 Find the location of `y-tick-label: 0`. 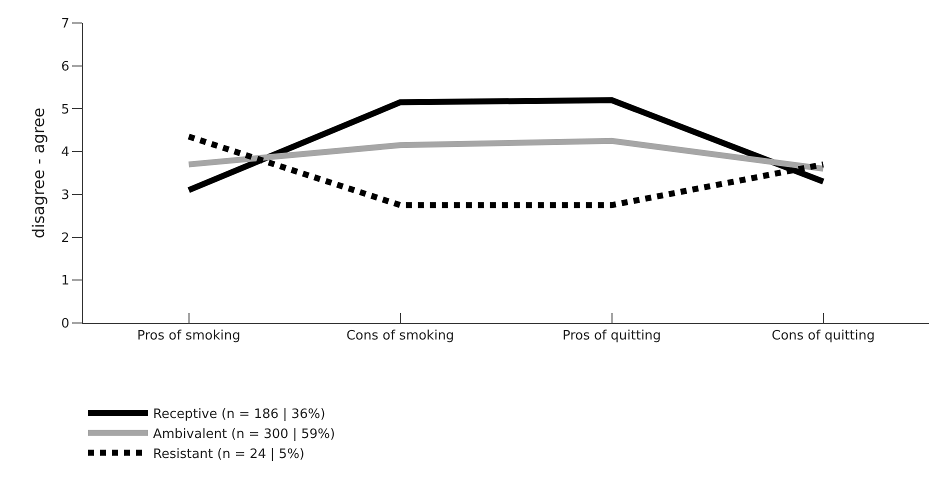

y-tick-label: 0 is located at coordinates (65, 324).